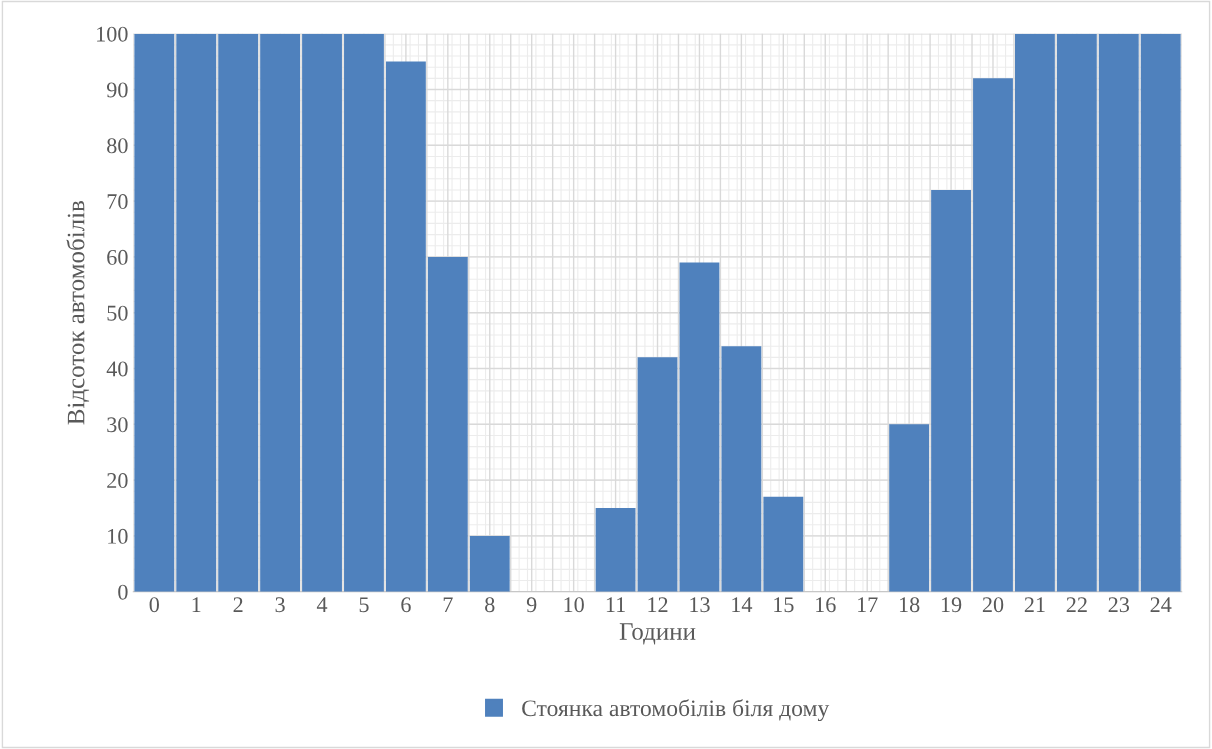 The width and height of the screenshot is (1212, 749). I want to click on y-tick-label: 80, so click(117, 146).